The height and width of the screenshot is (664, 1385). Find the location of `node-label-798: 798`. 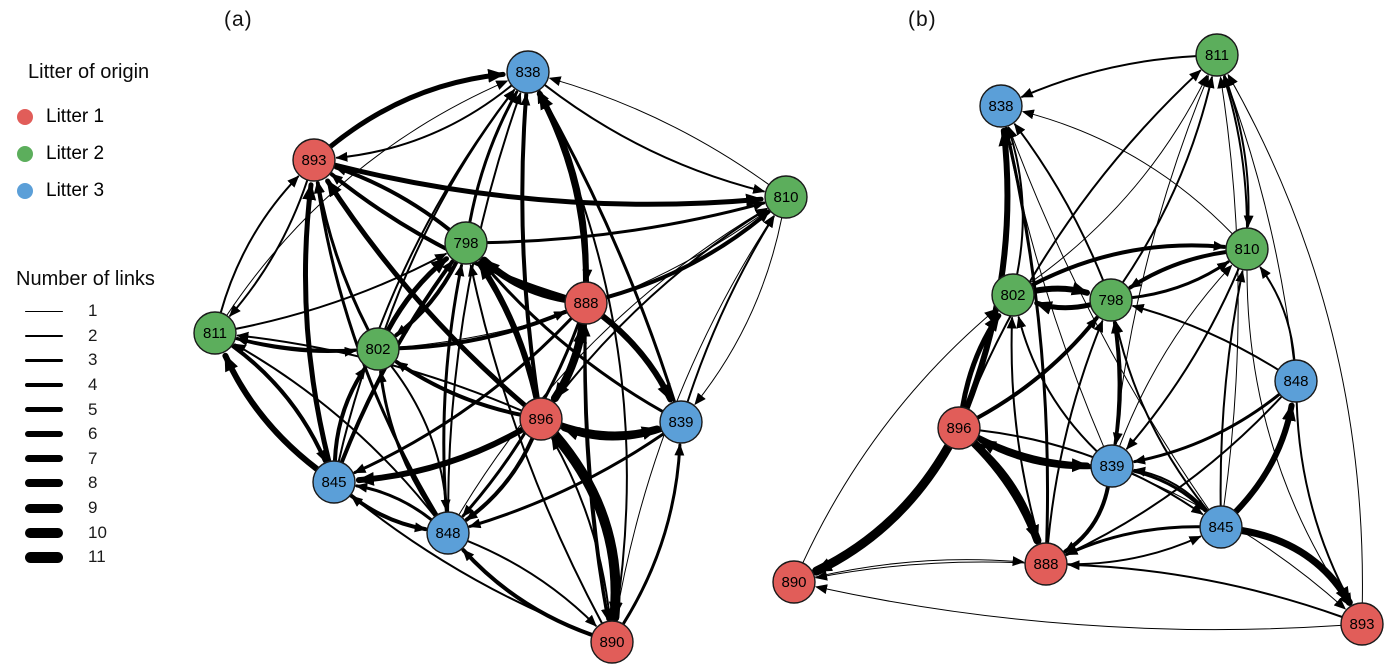

node-label-798: 798 is located at coordinates (465, 243).